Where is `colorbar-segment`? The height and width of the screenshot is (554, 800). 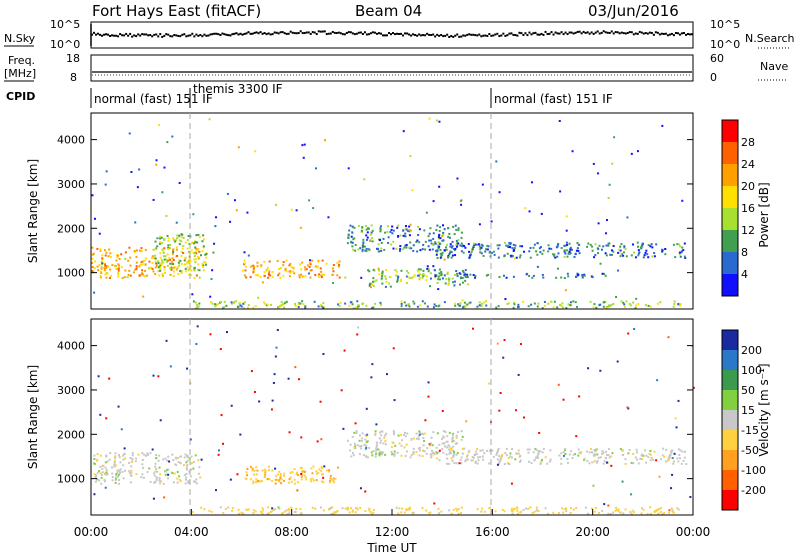
colorbar-segment is located at coordinates (730, 420).